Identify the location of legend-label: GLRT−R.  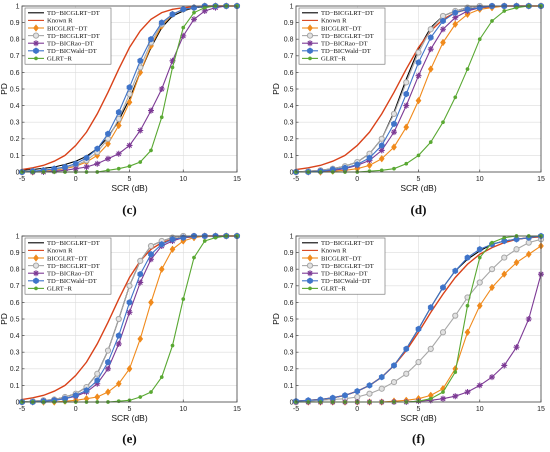
(60, 289).